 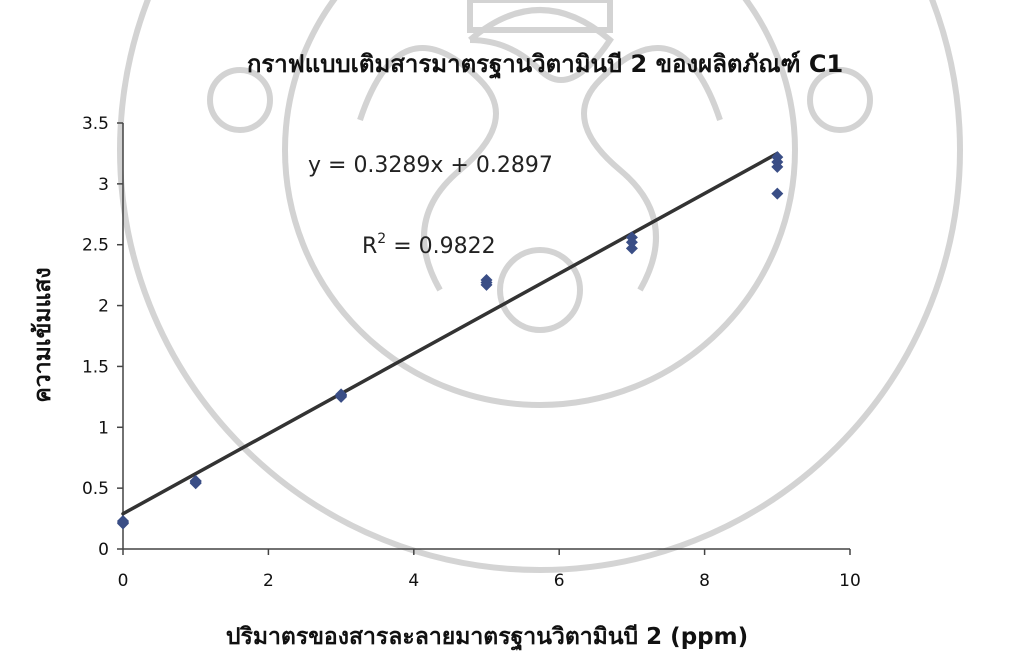 I want to click on y-tick-label: 3, so click(x=103, y=185).